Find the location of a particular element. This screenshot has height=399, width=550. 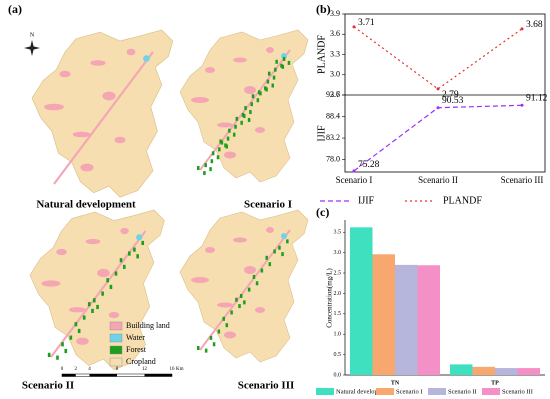

x-tick-label: TN is located at coordinates (395, 383).